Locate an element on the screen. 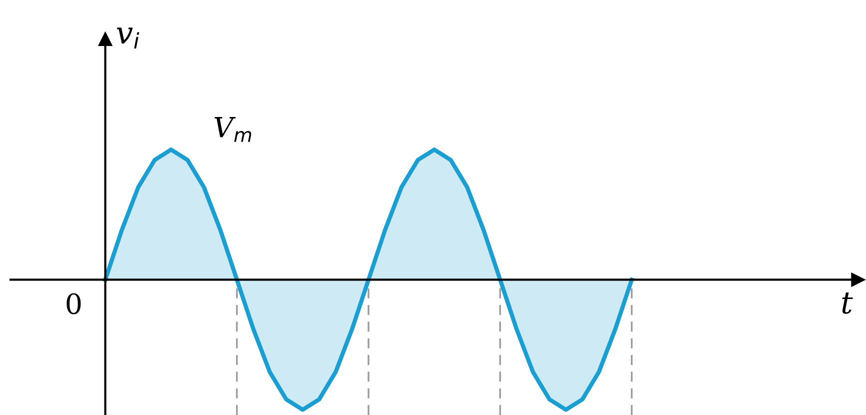 Image resolution: width=866 pixels, height=415 pixels. text: t is located at coordinates (847, 303).